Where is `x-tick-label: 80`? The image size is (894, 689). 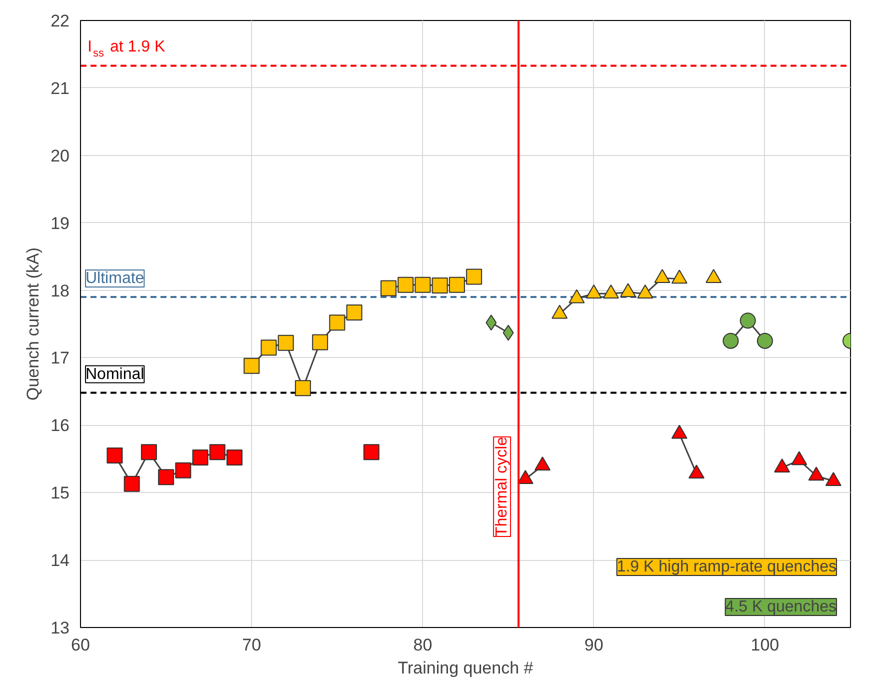
x-tick-label: 80 is located at coordinates (422, 645).